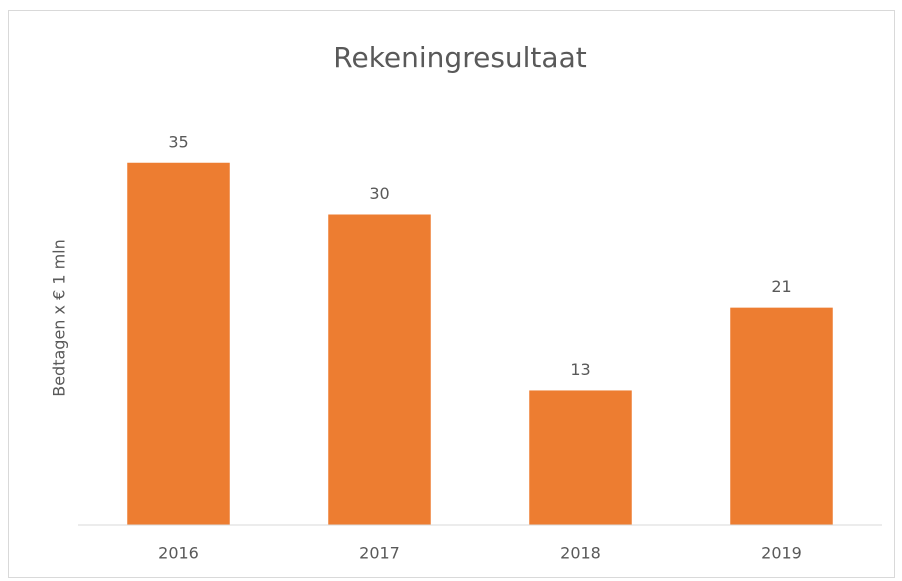 The height and width of the screenshot is (581, 902). I want to click on data-label: 35, so click(178, 141).